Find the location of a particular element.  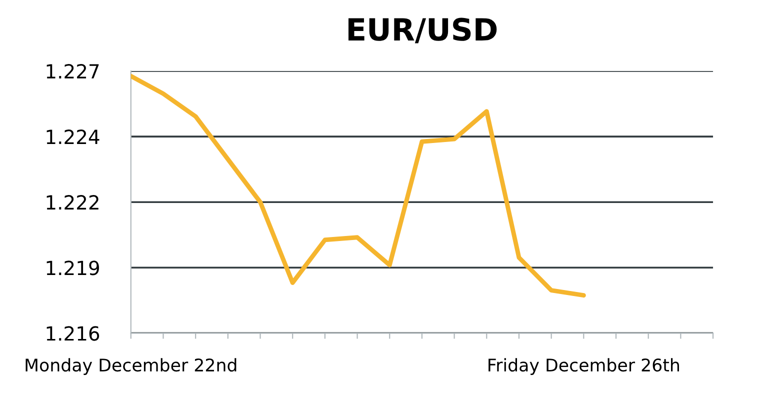

y-tick-label: 1.224 is located at coordinates (73, 137).